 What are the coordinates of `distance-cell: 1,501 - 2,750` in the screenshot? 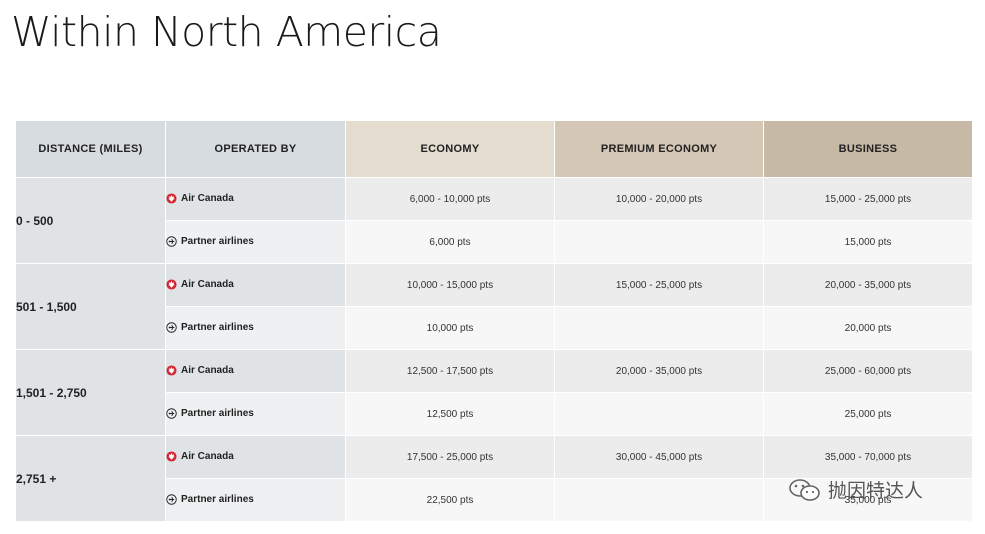 It's located at (90, 392).